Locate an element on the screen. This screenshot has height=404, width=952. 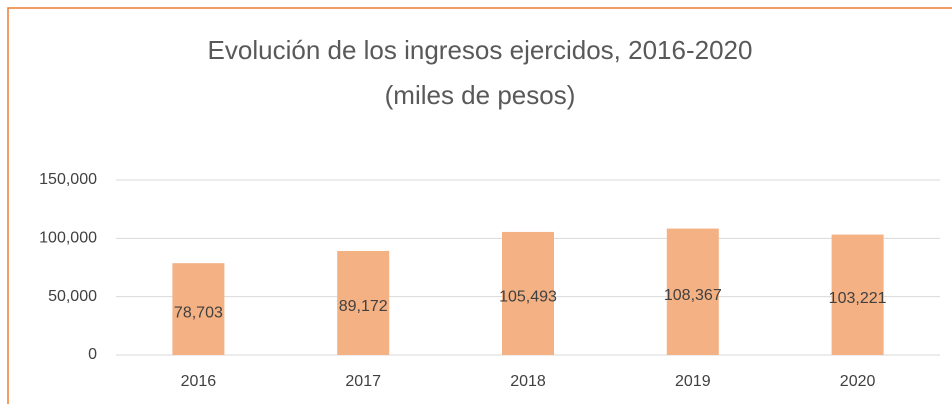
y-tick-label: 50,000 is located at coordinates (72, 296).